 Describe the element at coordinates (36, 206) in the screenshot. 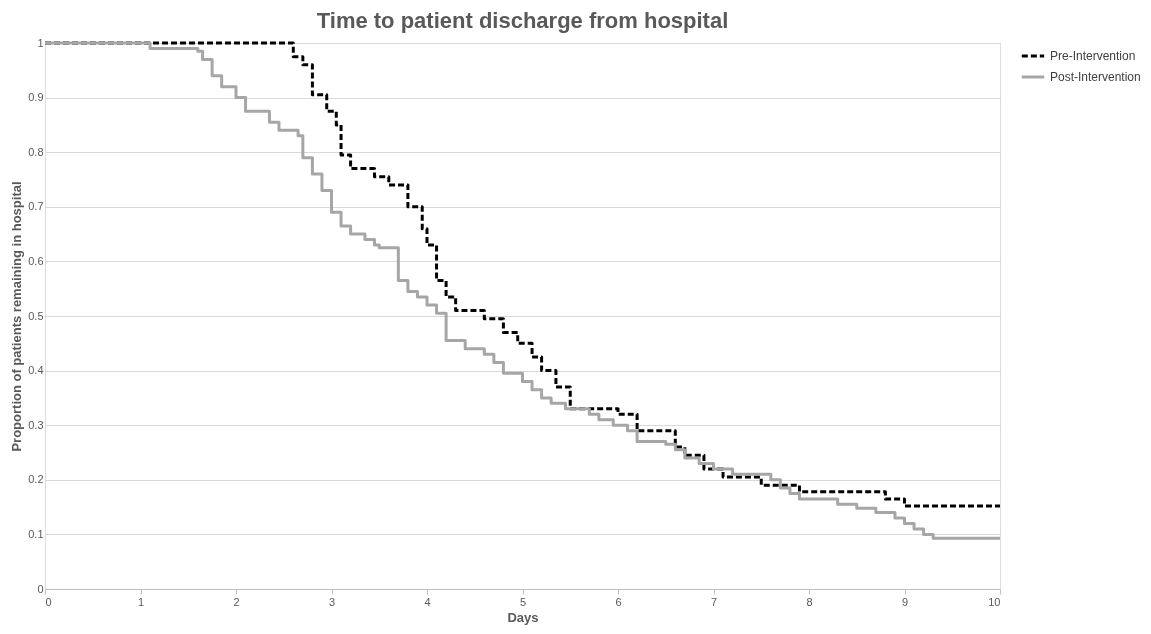

I see `y-tick-label: 0.7` at that location.